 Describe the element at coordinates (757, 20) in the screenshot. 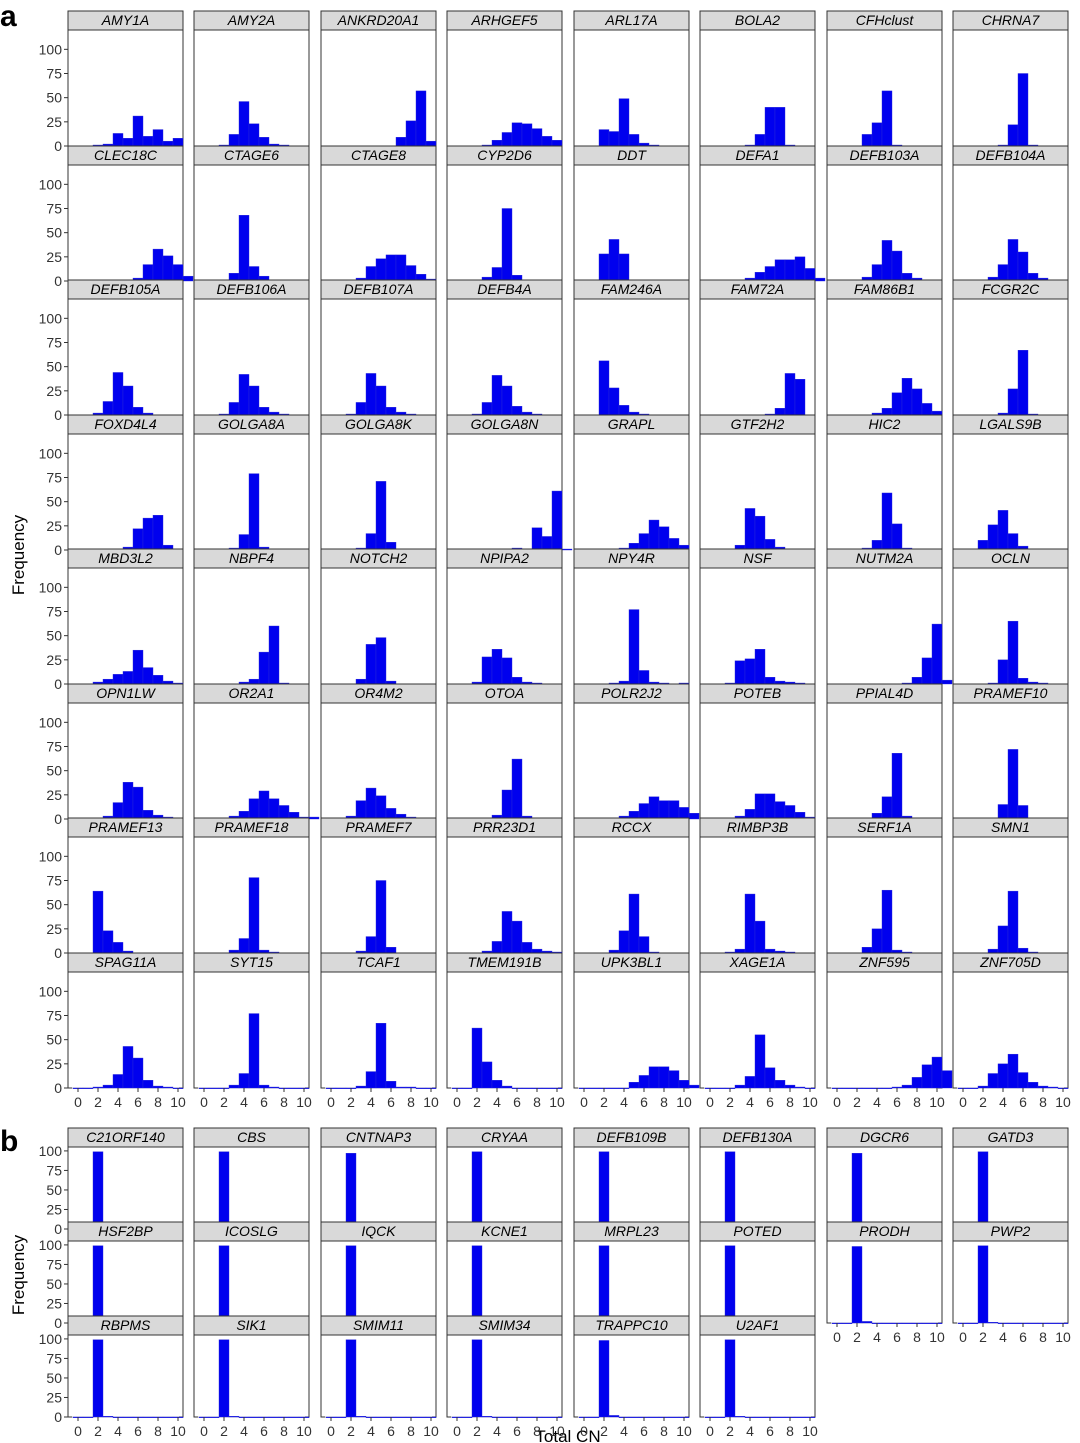

I see `facet-title: BOLA2` at that location.